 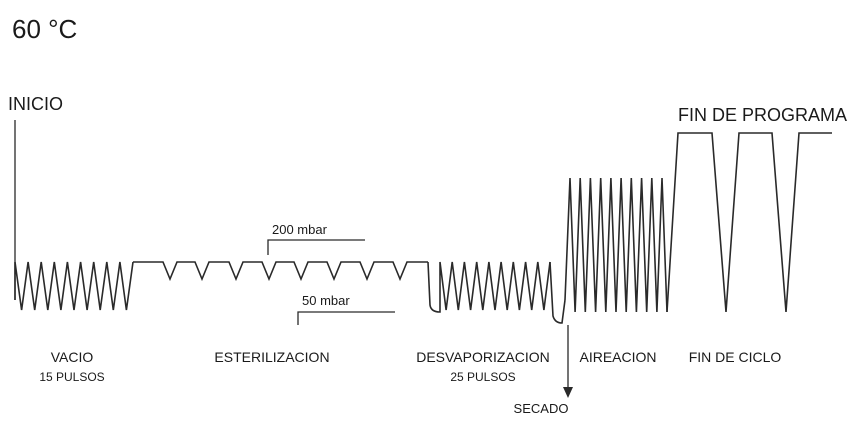 What do you see at coordinates (316, 247) in the screenshot?
I see `pressure-high-guide` at bounding box center [316, 247].